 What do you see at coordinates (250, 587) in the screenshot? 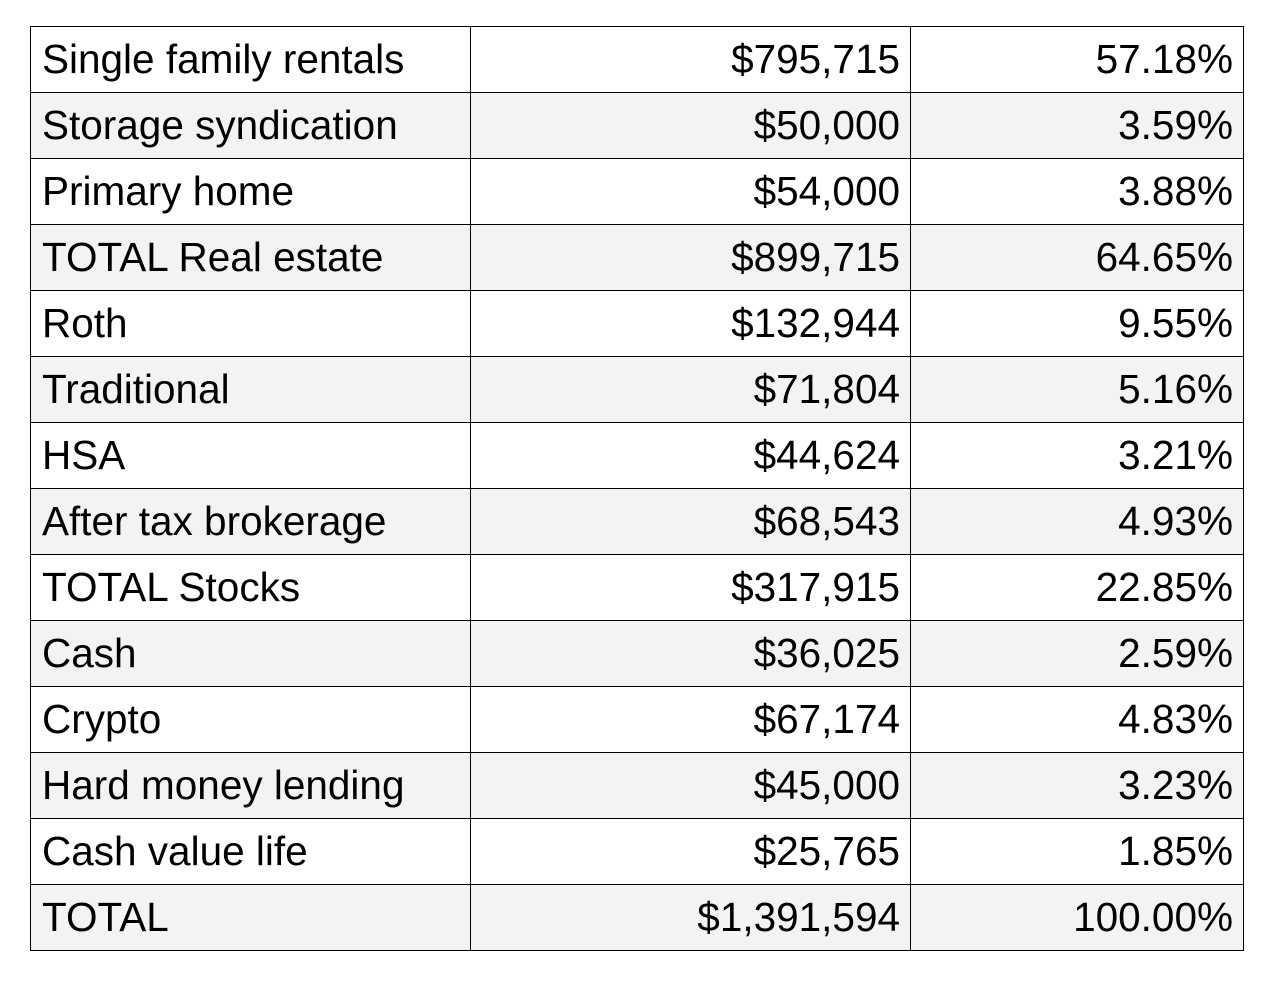
I see `row-label: TOTAL Stocks` at bounding box center [250, 587].